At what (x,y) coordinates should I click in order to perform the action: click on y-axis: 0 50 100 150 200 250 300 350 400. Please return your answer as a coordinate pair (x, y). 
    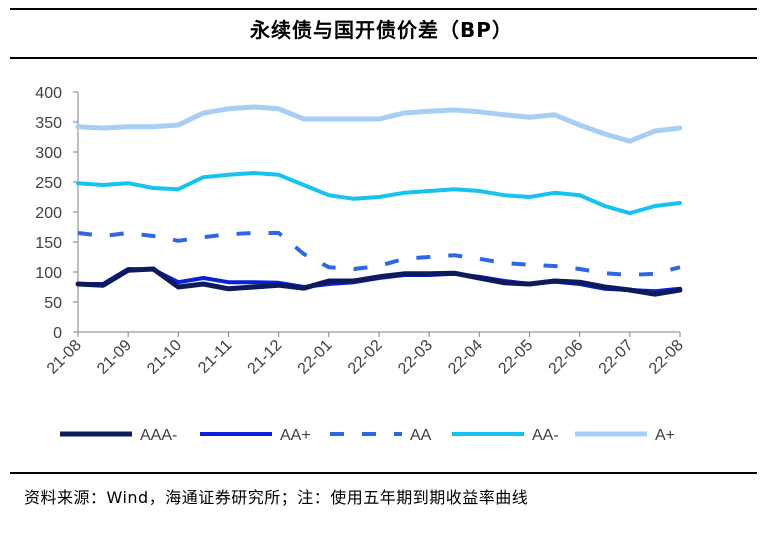
    Looking at the image, I should click on (57, 213).